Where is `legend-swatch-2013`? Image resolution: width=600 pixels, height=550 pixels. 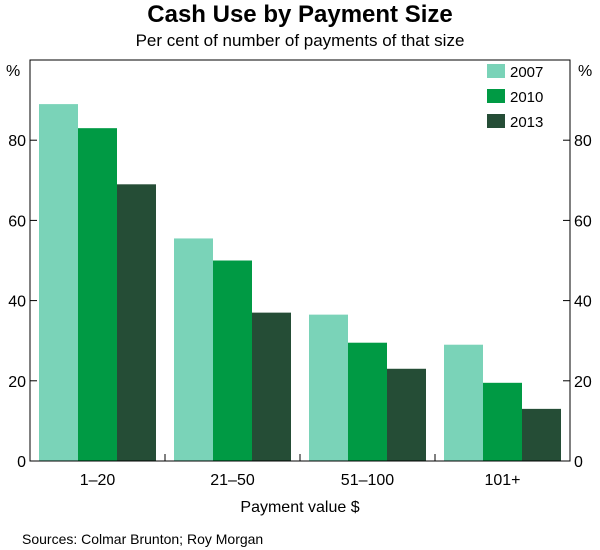
legend-swatch-2013 is located at coordinates (496, 121).